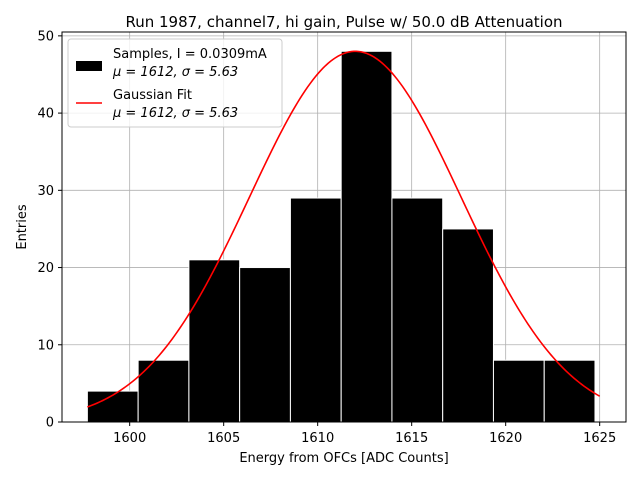 The height and width of the screenshot is (480, 640). Describe the element at coordinates (45, 114) in the screenshot. I see `y-tick-label-4: 40` at that location.